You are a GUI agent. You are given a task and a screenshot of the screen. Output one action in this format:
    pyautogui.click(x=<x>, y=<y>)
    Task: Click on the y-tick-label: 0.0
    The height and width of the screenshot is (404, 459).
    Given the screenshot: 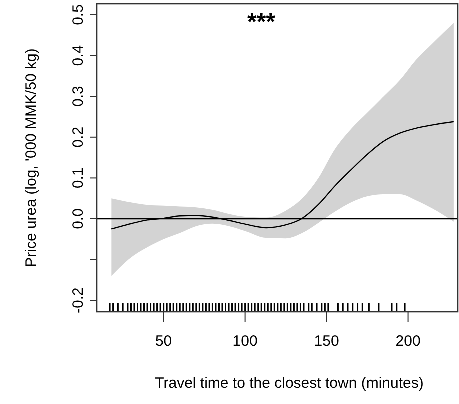 What is the action you would take?
    pyautogui.click(x=78, y=219)
    